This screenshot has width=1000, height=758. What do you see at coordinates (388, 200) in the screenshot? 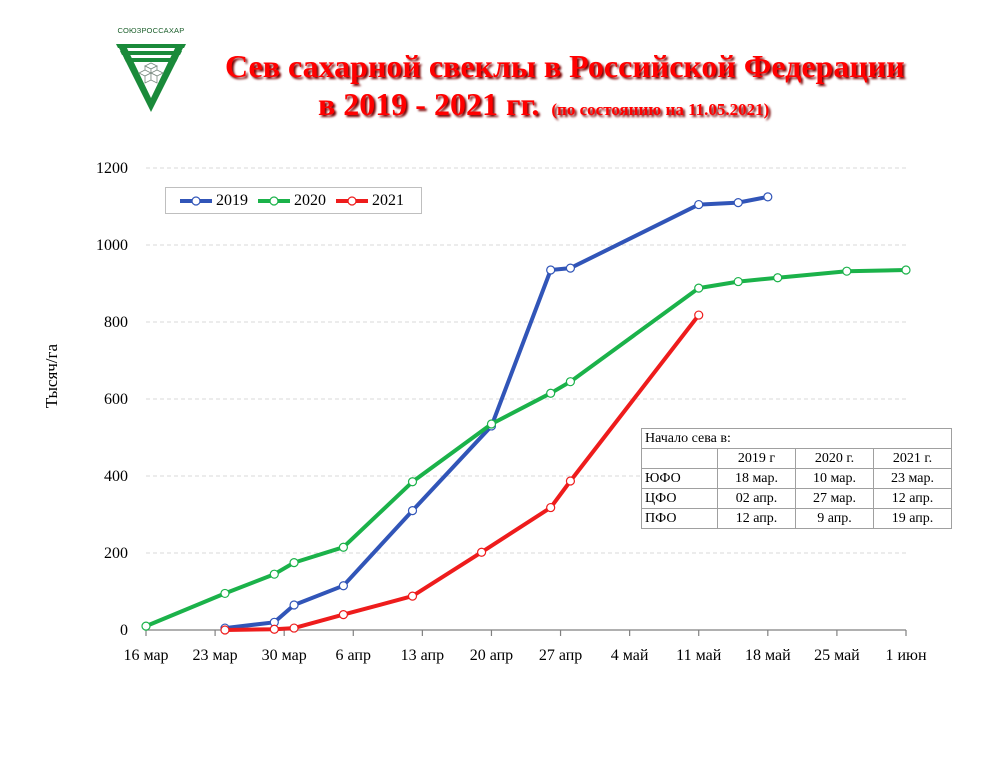
I see `legend-label-2021: 2021` at bounding box center [388, 200].